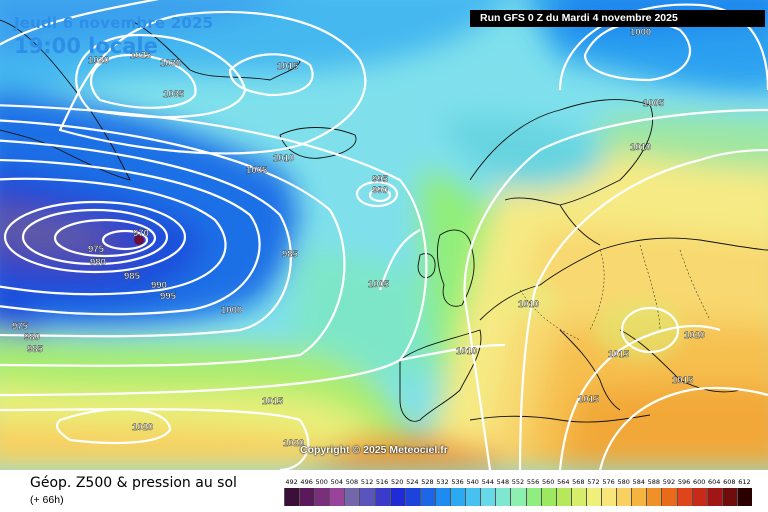 Image resolution: width=768 pixels, height=512 pixels. Describe the element at coordinates (427, 482) in the screenshot. I see `legend-tick: 528` at that location.